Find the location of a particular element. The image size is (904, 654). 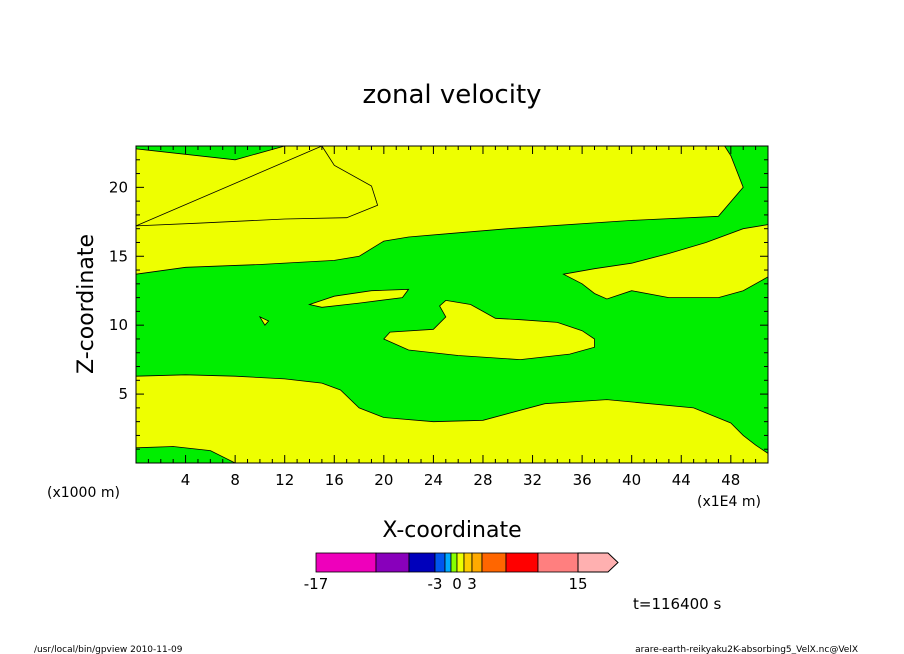

x-tick-label: 20 is located at coordinates (383, 480).